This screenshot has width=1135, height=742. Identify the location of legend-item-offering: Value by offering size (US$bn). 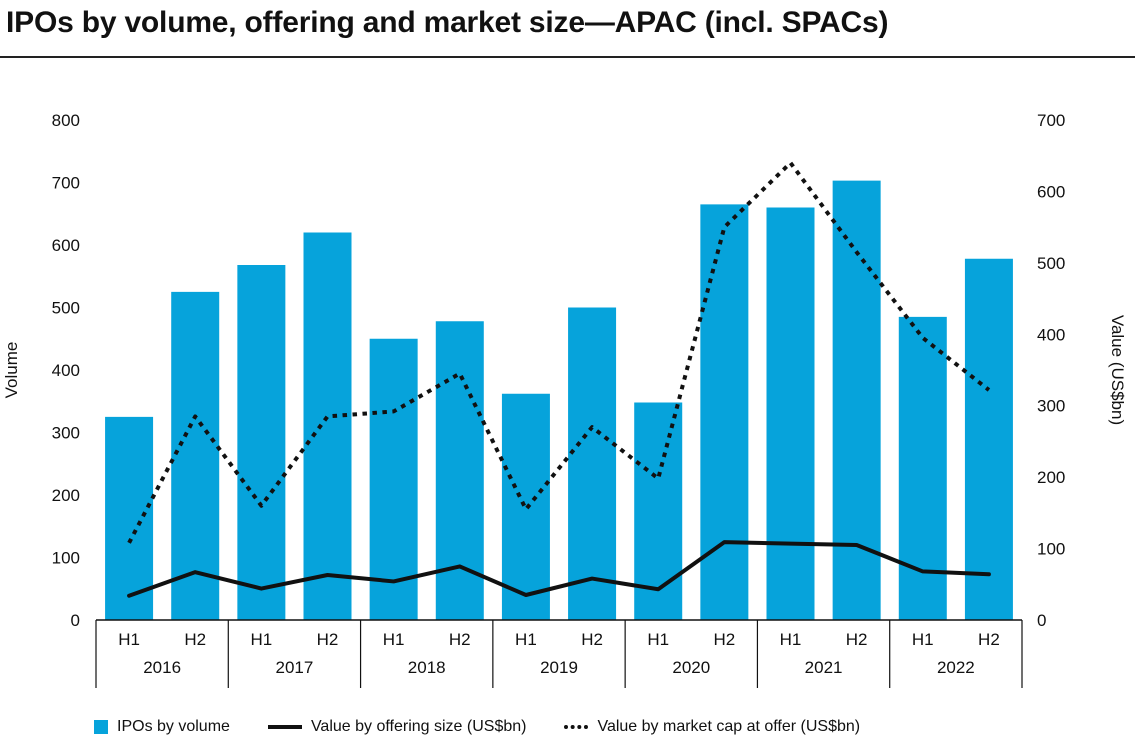
(397, 727).